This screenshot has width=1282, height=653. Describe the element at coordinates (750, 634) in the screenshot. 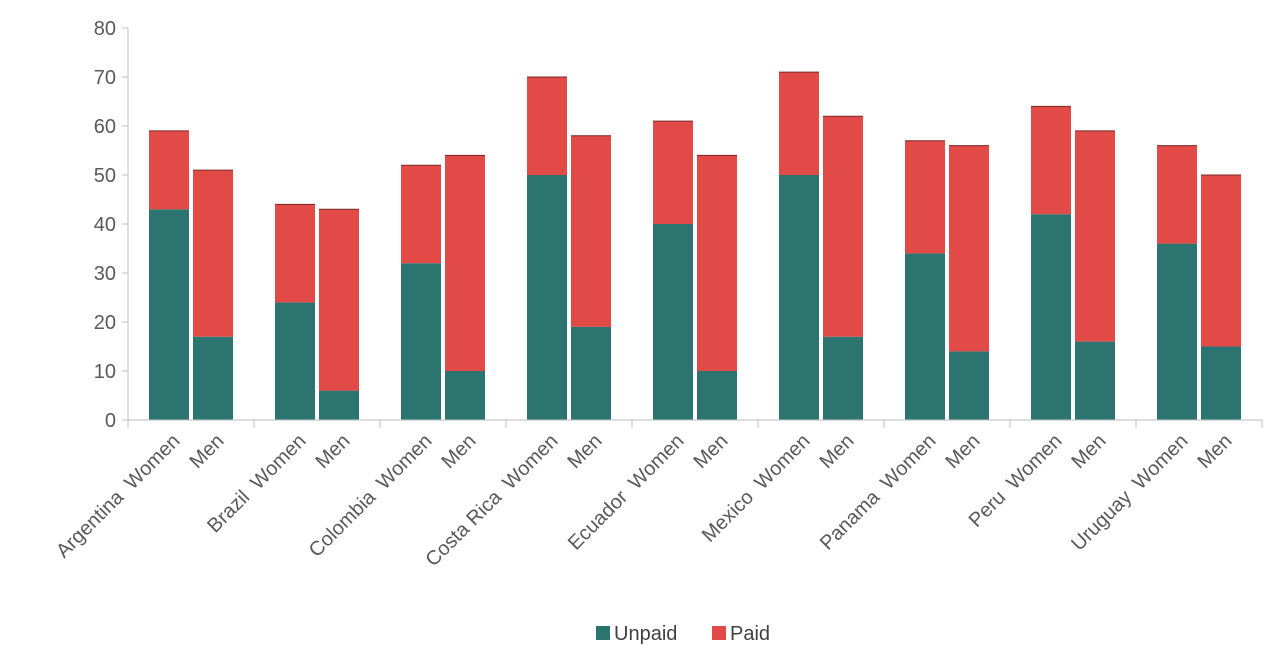

I see `legend-label-paid: Paid` at that location.